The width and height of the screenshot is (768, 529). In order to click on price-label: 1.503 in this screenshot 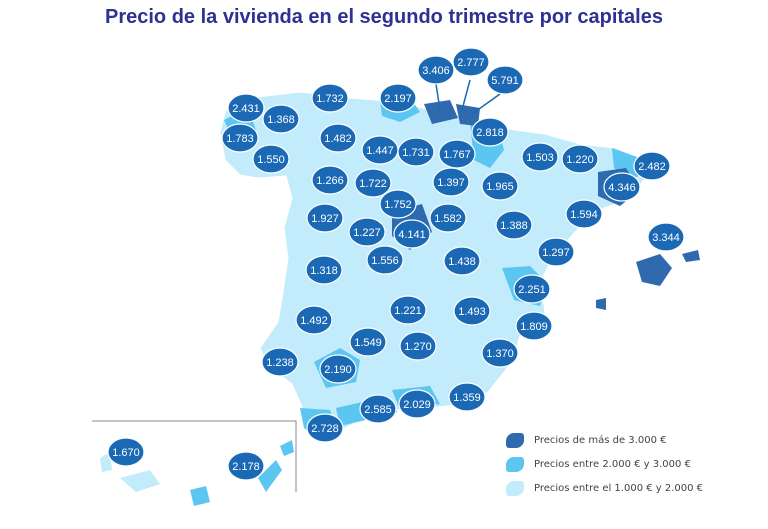, I will do `click(540, 158)`.